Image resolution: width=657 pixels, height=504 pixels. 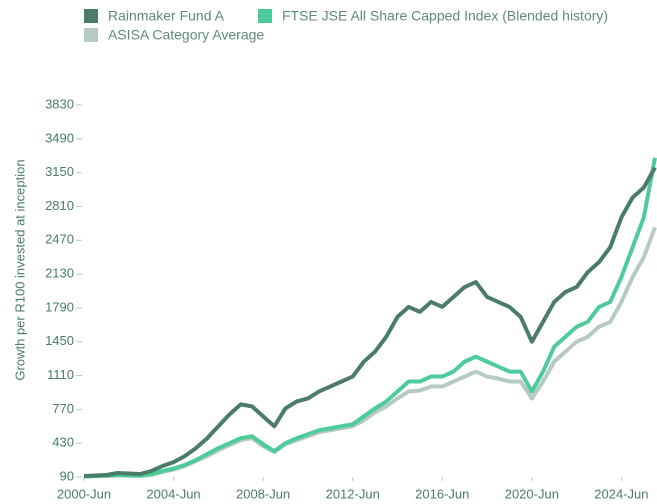 I want to click on y-tick-label: 770, so click(x=63, y=408).